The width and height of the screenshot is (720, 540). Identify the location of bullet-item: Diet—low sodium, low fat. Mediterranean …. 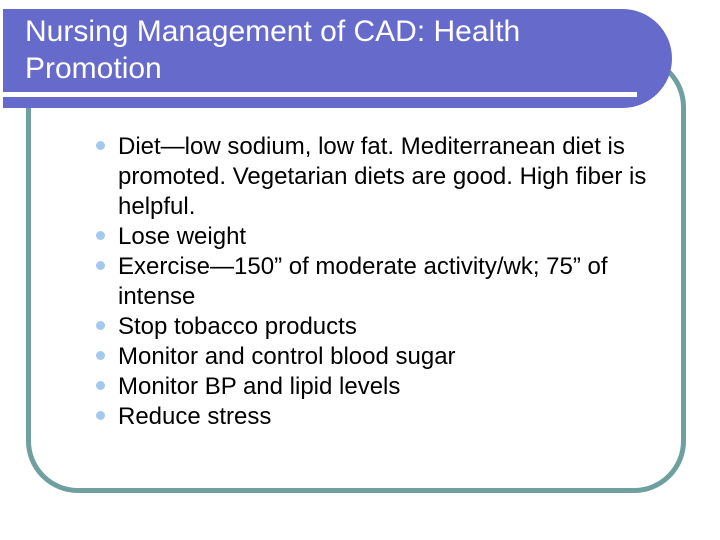
(379, 177).